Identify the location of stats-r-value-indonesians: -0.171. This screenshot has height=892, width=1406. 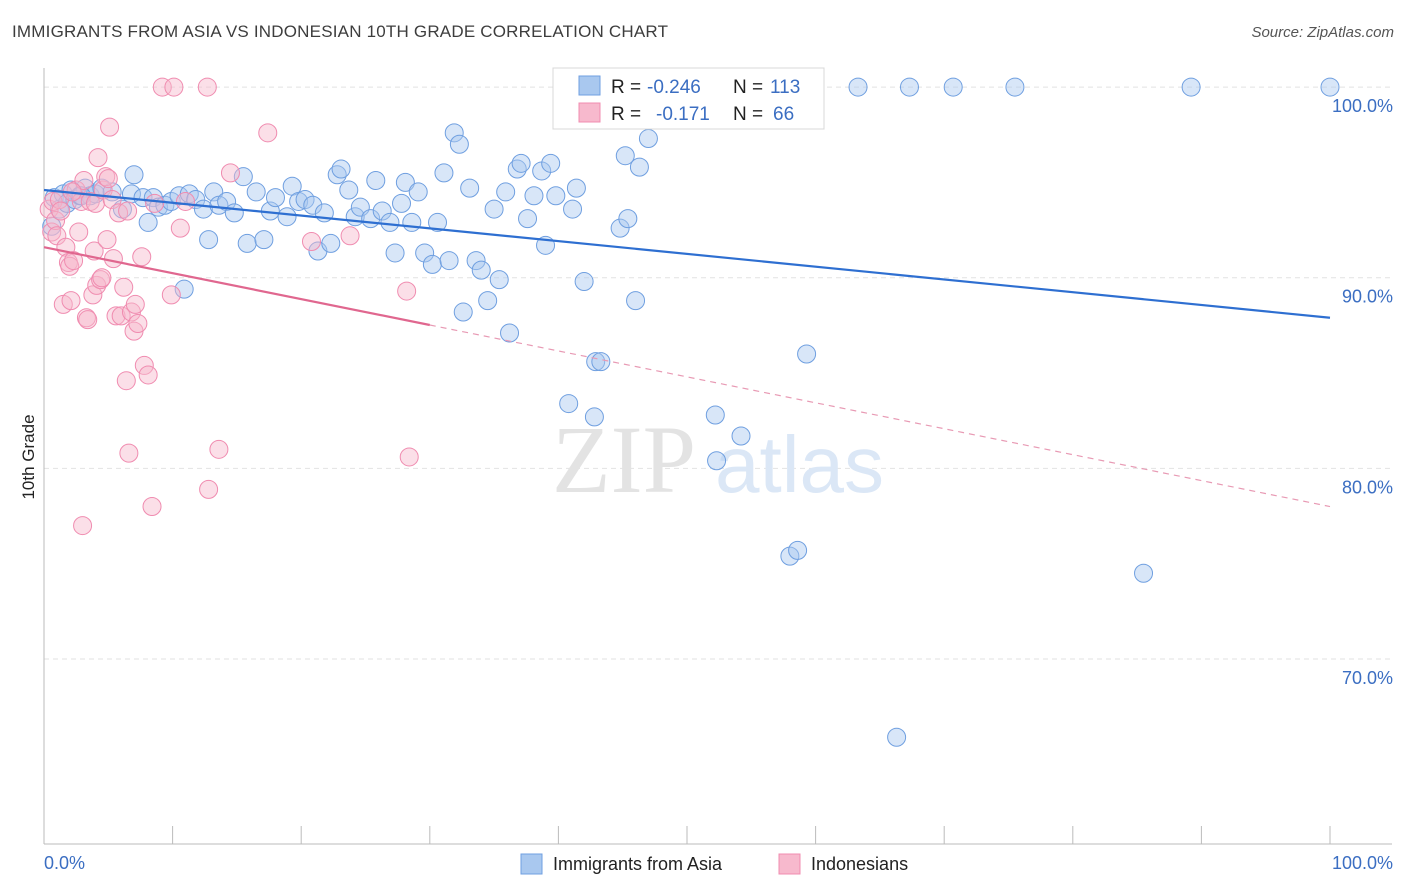
(683, 114).